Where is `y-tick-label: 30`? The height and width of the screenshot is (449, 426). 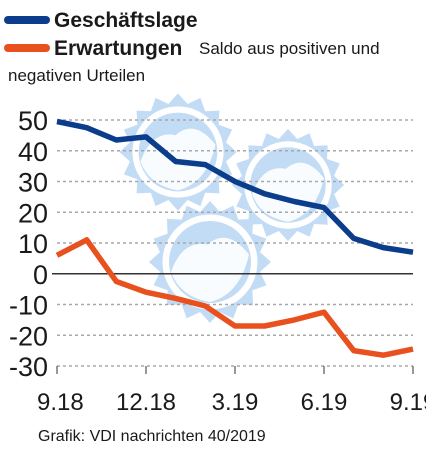
y-tick-label: 30 is located at coordinates (33, 183).